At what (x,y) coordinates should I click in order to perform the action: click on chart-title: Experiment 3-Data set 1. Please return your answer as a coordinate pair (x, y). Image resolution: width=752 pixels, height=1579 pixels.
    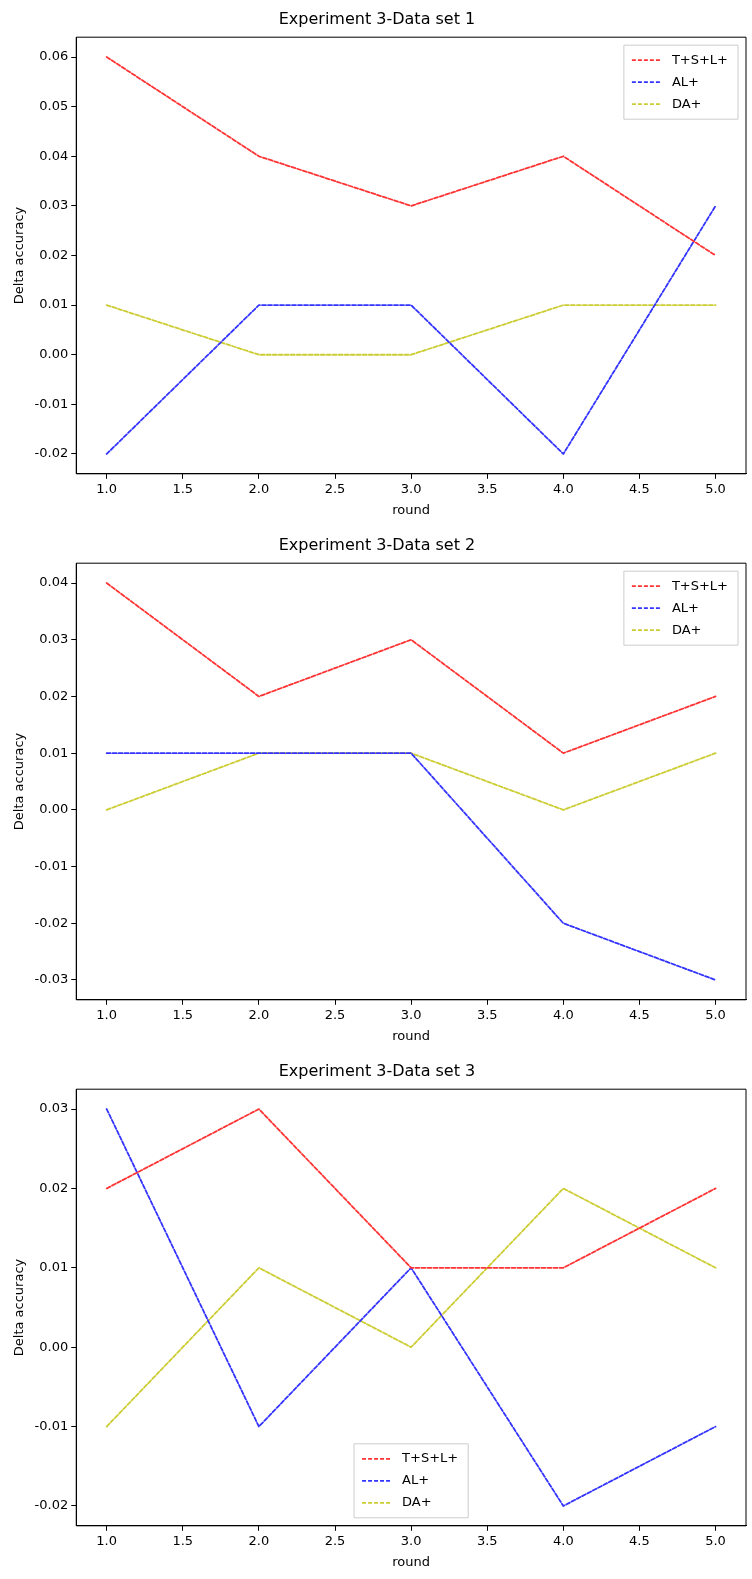
    Looking at the image, I should click on (377, 18).